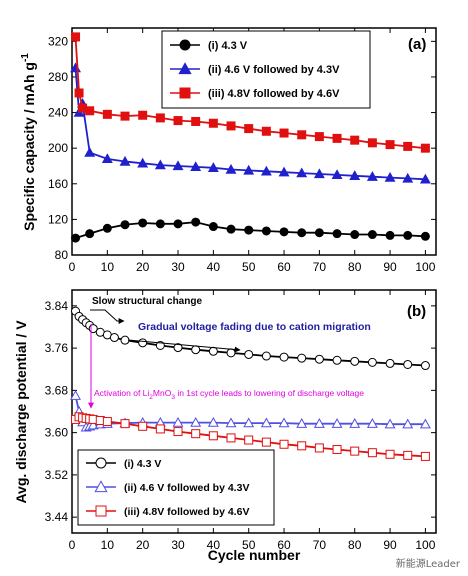 This screenshot has width=468, height=576. What do you see at coordinates (107, 316) in the screenshot?
I see `annotation-slow-arrow` at bounding box center [107, 316].